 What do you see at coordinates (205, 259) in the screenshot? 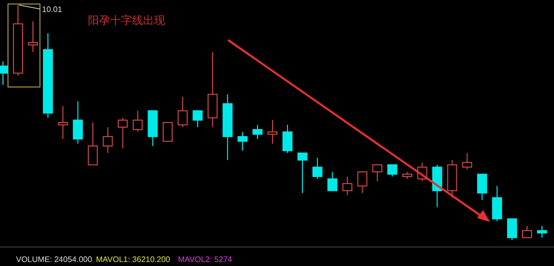
I see `text: MAVOL2: 5274` at bounding box center [205, 259].